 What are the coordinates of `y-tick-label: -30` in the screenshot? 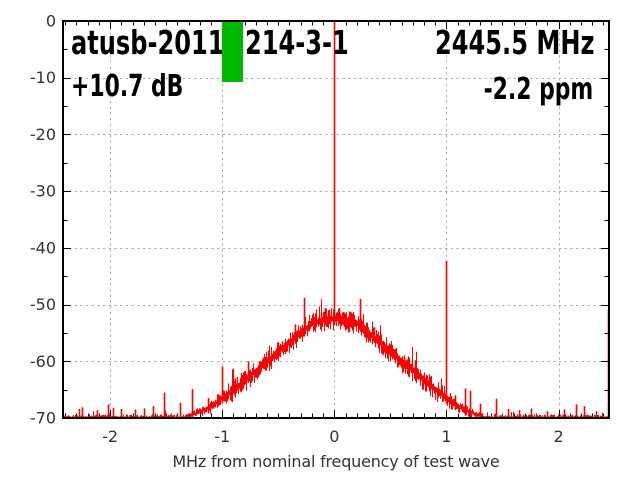 It's located at (43, 191).